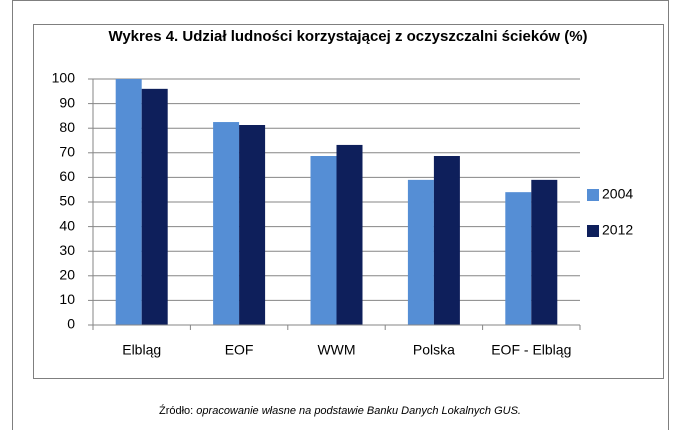 Image resolution: width=677 pixels, height=435 pixels. I want to click on x-tick-label: Polska, so click(434, 350).